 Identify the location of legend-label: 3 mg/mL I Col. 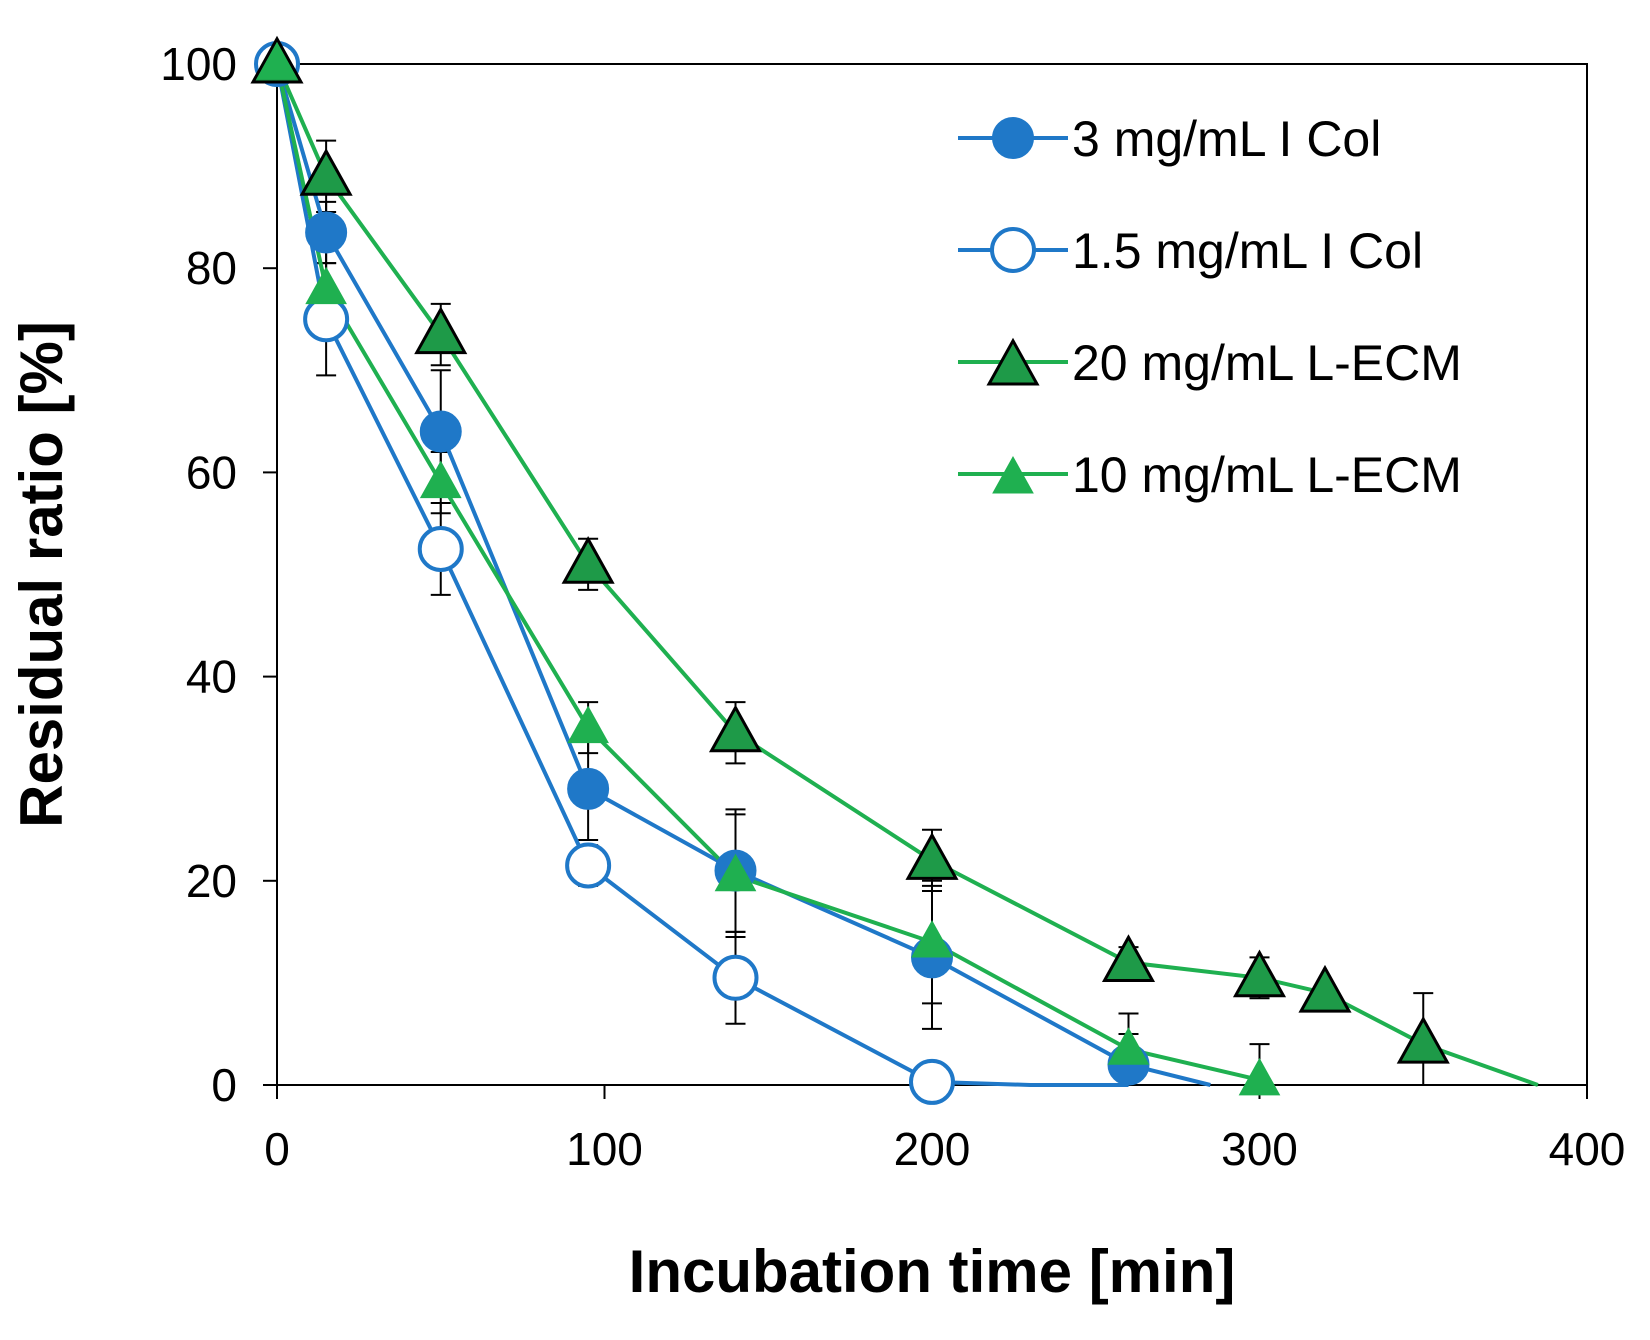
(1226, 139).